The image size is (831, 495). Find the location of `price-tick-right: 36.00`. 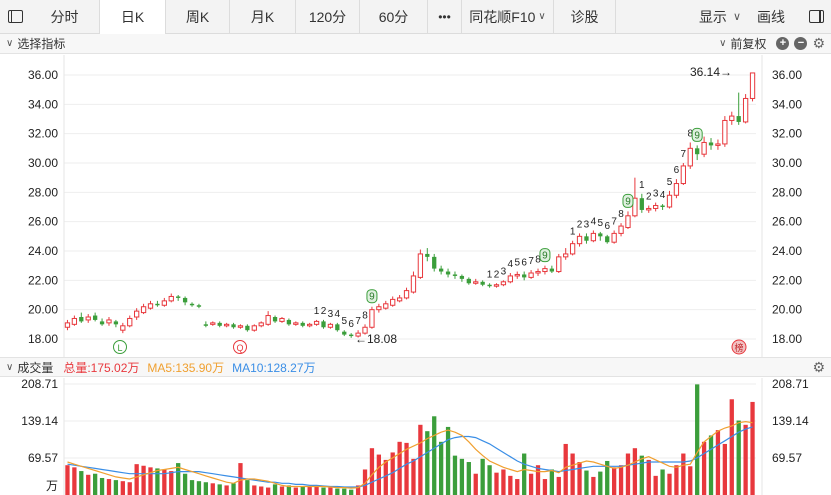

price-tick-right: 36.00 is located at coordinates (787, 75).